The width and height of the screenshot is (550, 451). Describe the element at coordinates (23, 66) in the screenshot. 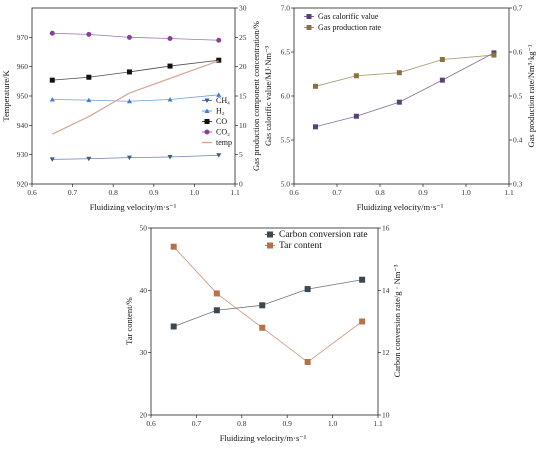

I see `y-left-tick-label: 960` at that location.